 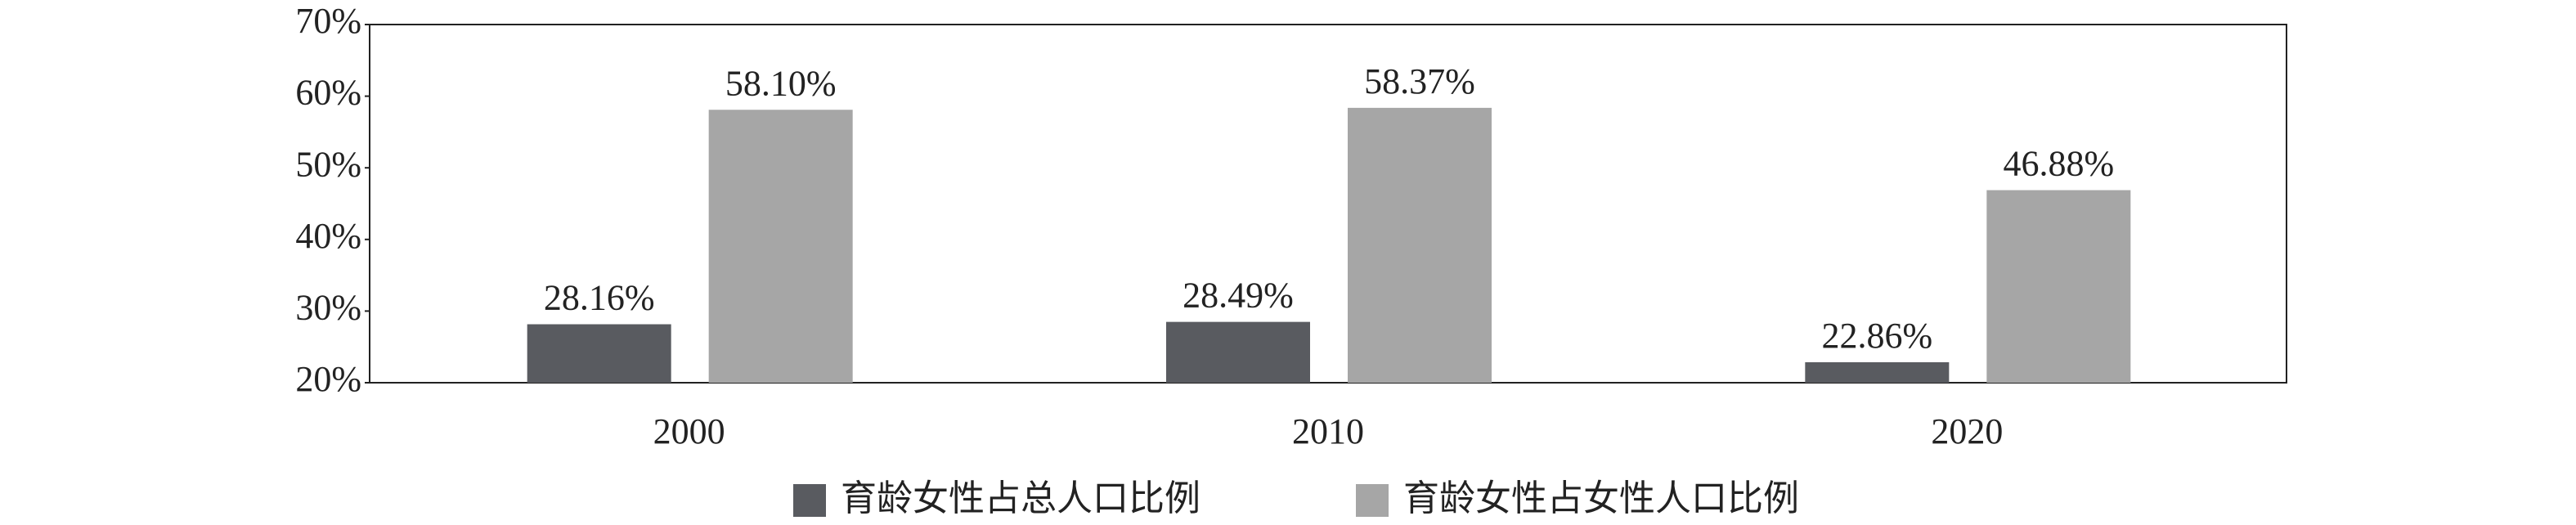 What do you see at coordinates (2059, 164) in the screenshot?
I see `value-label: 46.88%` at bounding box center [2059, 164].